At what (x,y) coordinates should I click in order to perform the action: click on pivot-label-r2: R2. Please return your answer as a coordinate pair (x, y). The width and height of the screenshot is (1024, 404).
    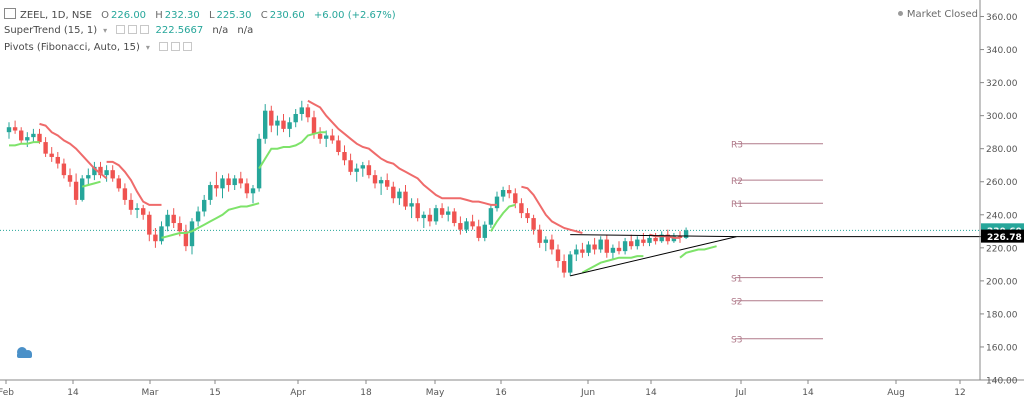
    Looking at the image, I should click on (737, 182).